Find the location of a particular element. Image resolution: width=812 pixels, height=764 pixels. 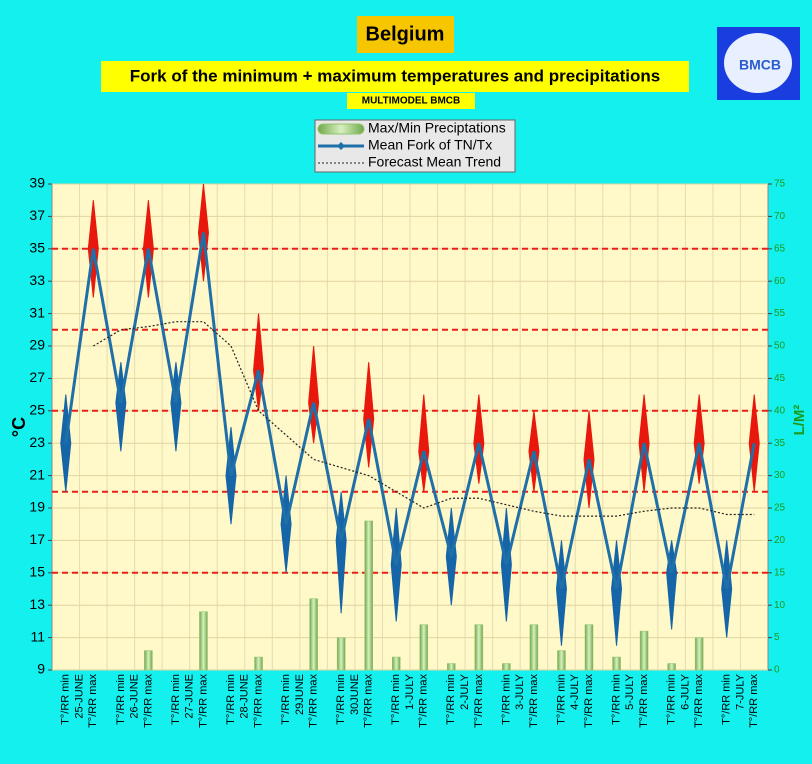

y-axis-label: °C is located at coordinates (19, 427).